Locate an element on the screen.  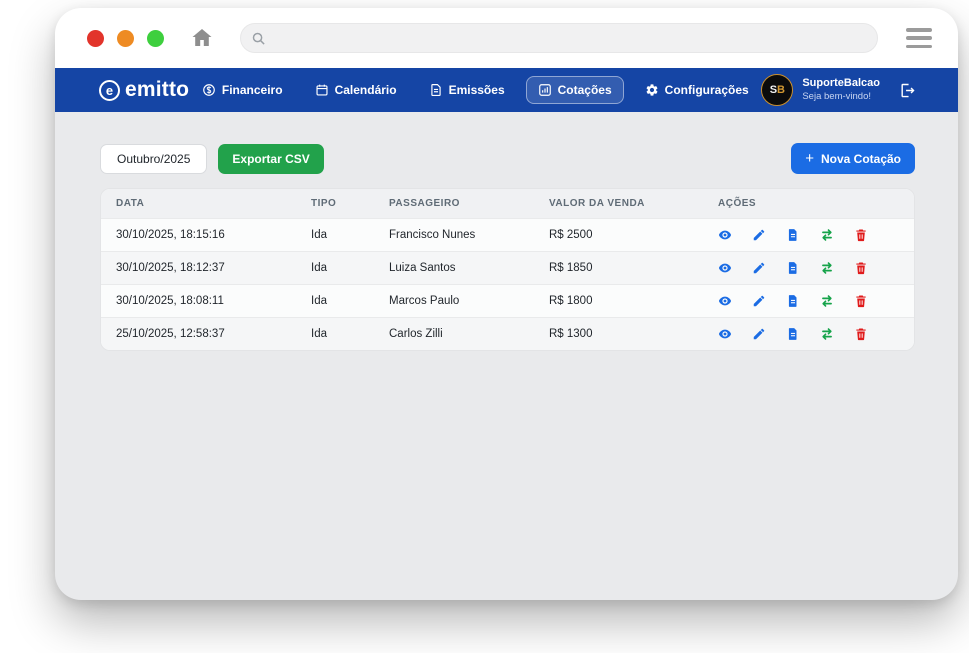
nav-item-cotacoes: Cotações is located at coordinates (574, 90).